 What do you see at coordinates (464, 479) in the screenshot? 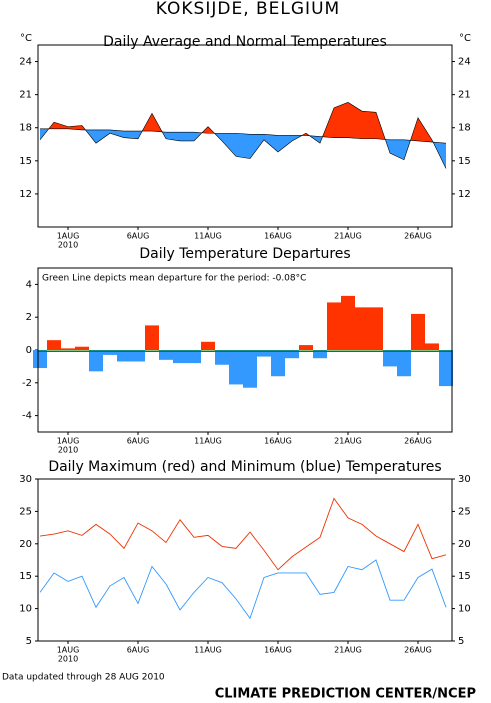
I see `y-tick-label: 30` at bounding box center [464, 479].